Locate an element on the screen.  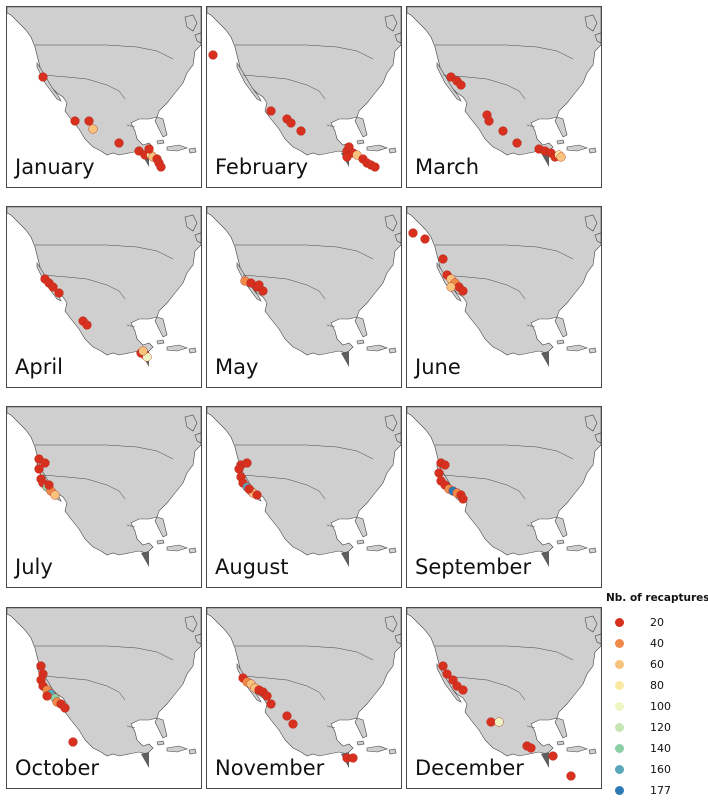
month-label: January is located at coordinates (55, 167).